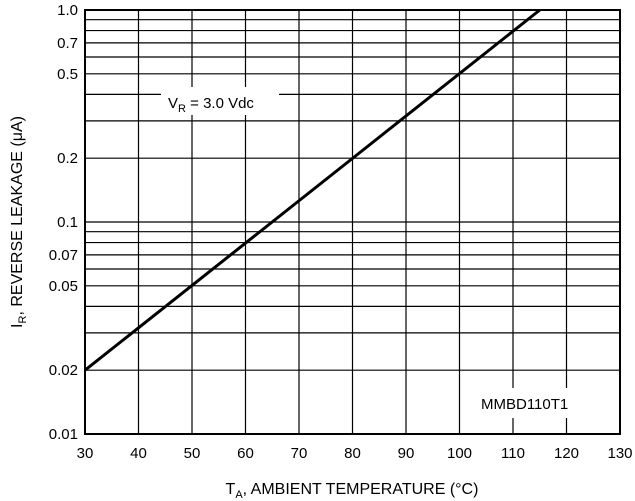 The width and height of the screenshot is (635, 501). Describe the element at coordinates (619, 453) in the screenshot. I see `x-tick-label: 130` at that location.